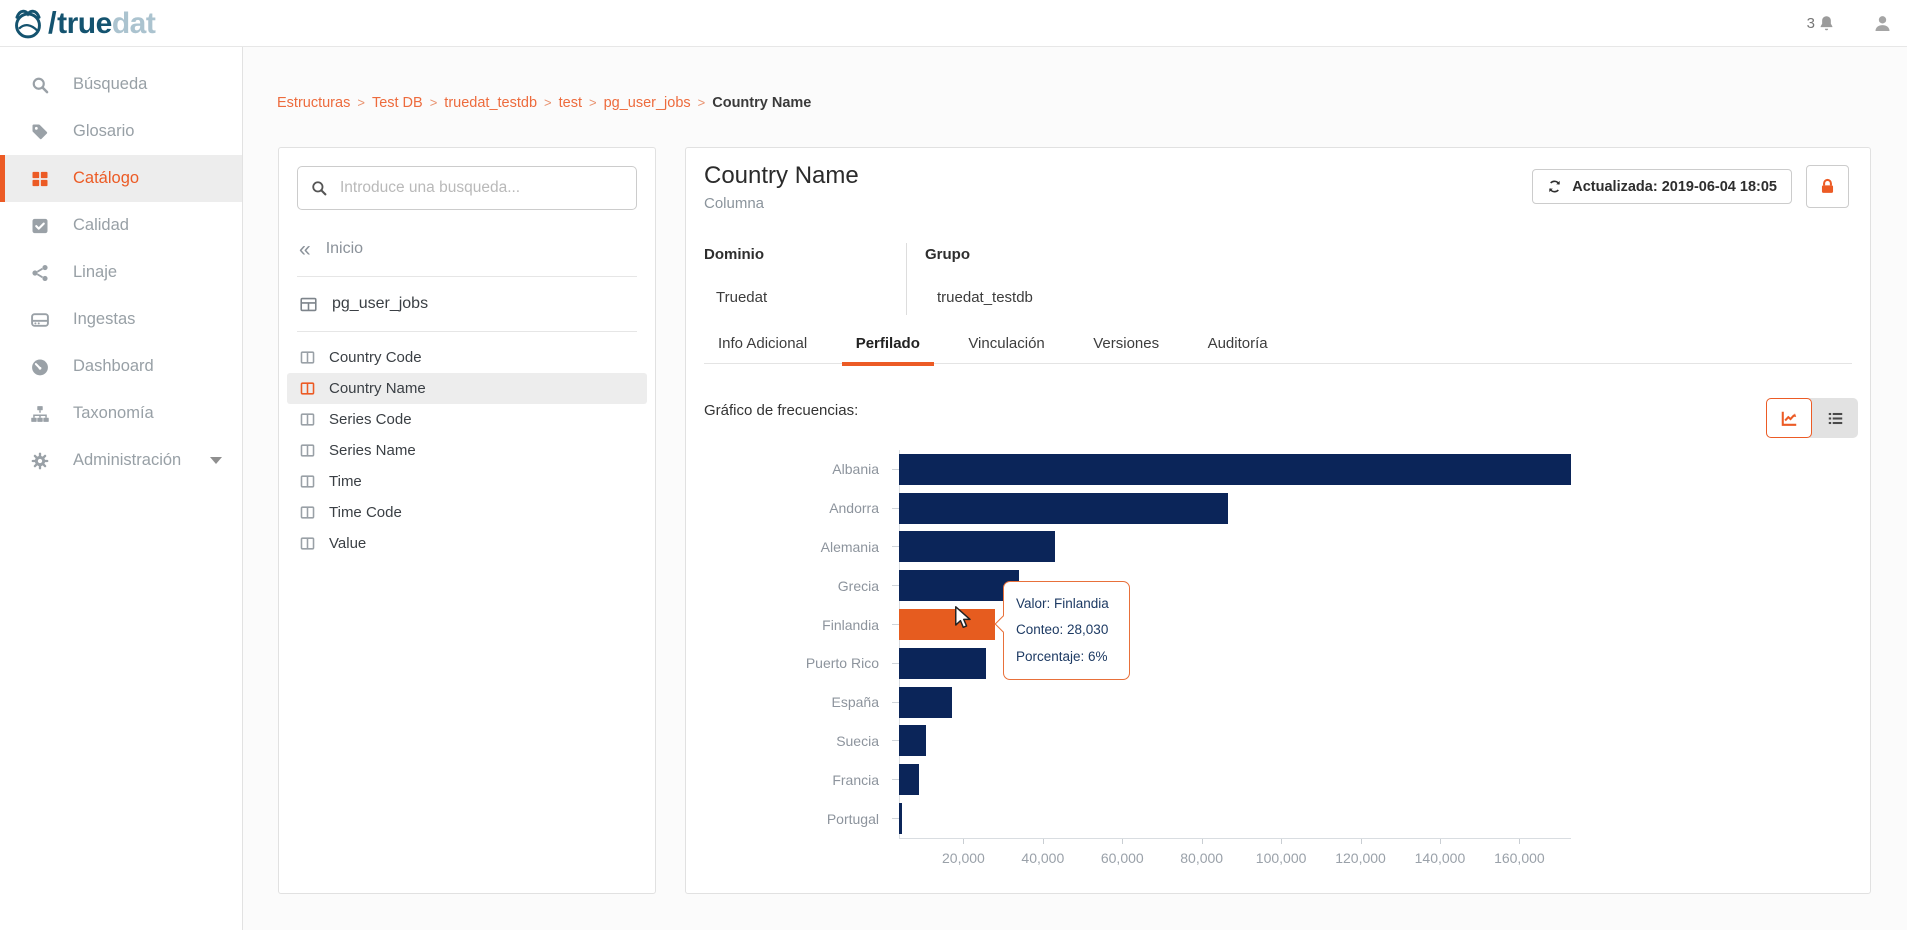  I want to click on chart-row-andorra: Andorra, so click(1161, 508).